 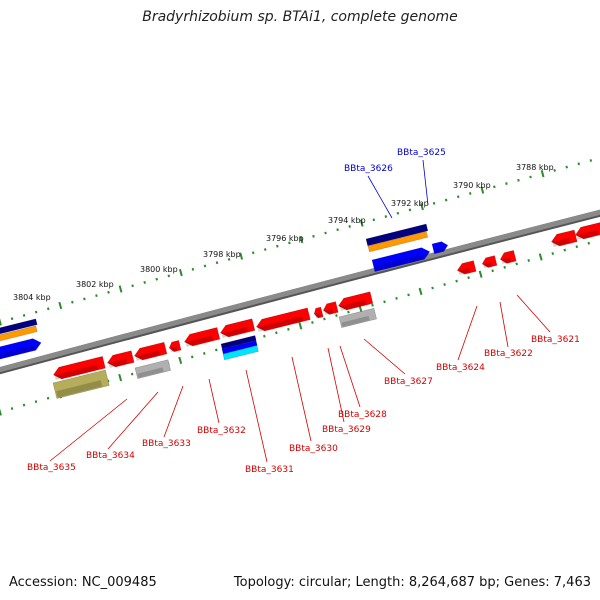 I want to click on gene-label-reverse: BBta_3621, so click(x=555, y=340).